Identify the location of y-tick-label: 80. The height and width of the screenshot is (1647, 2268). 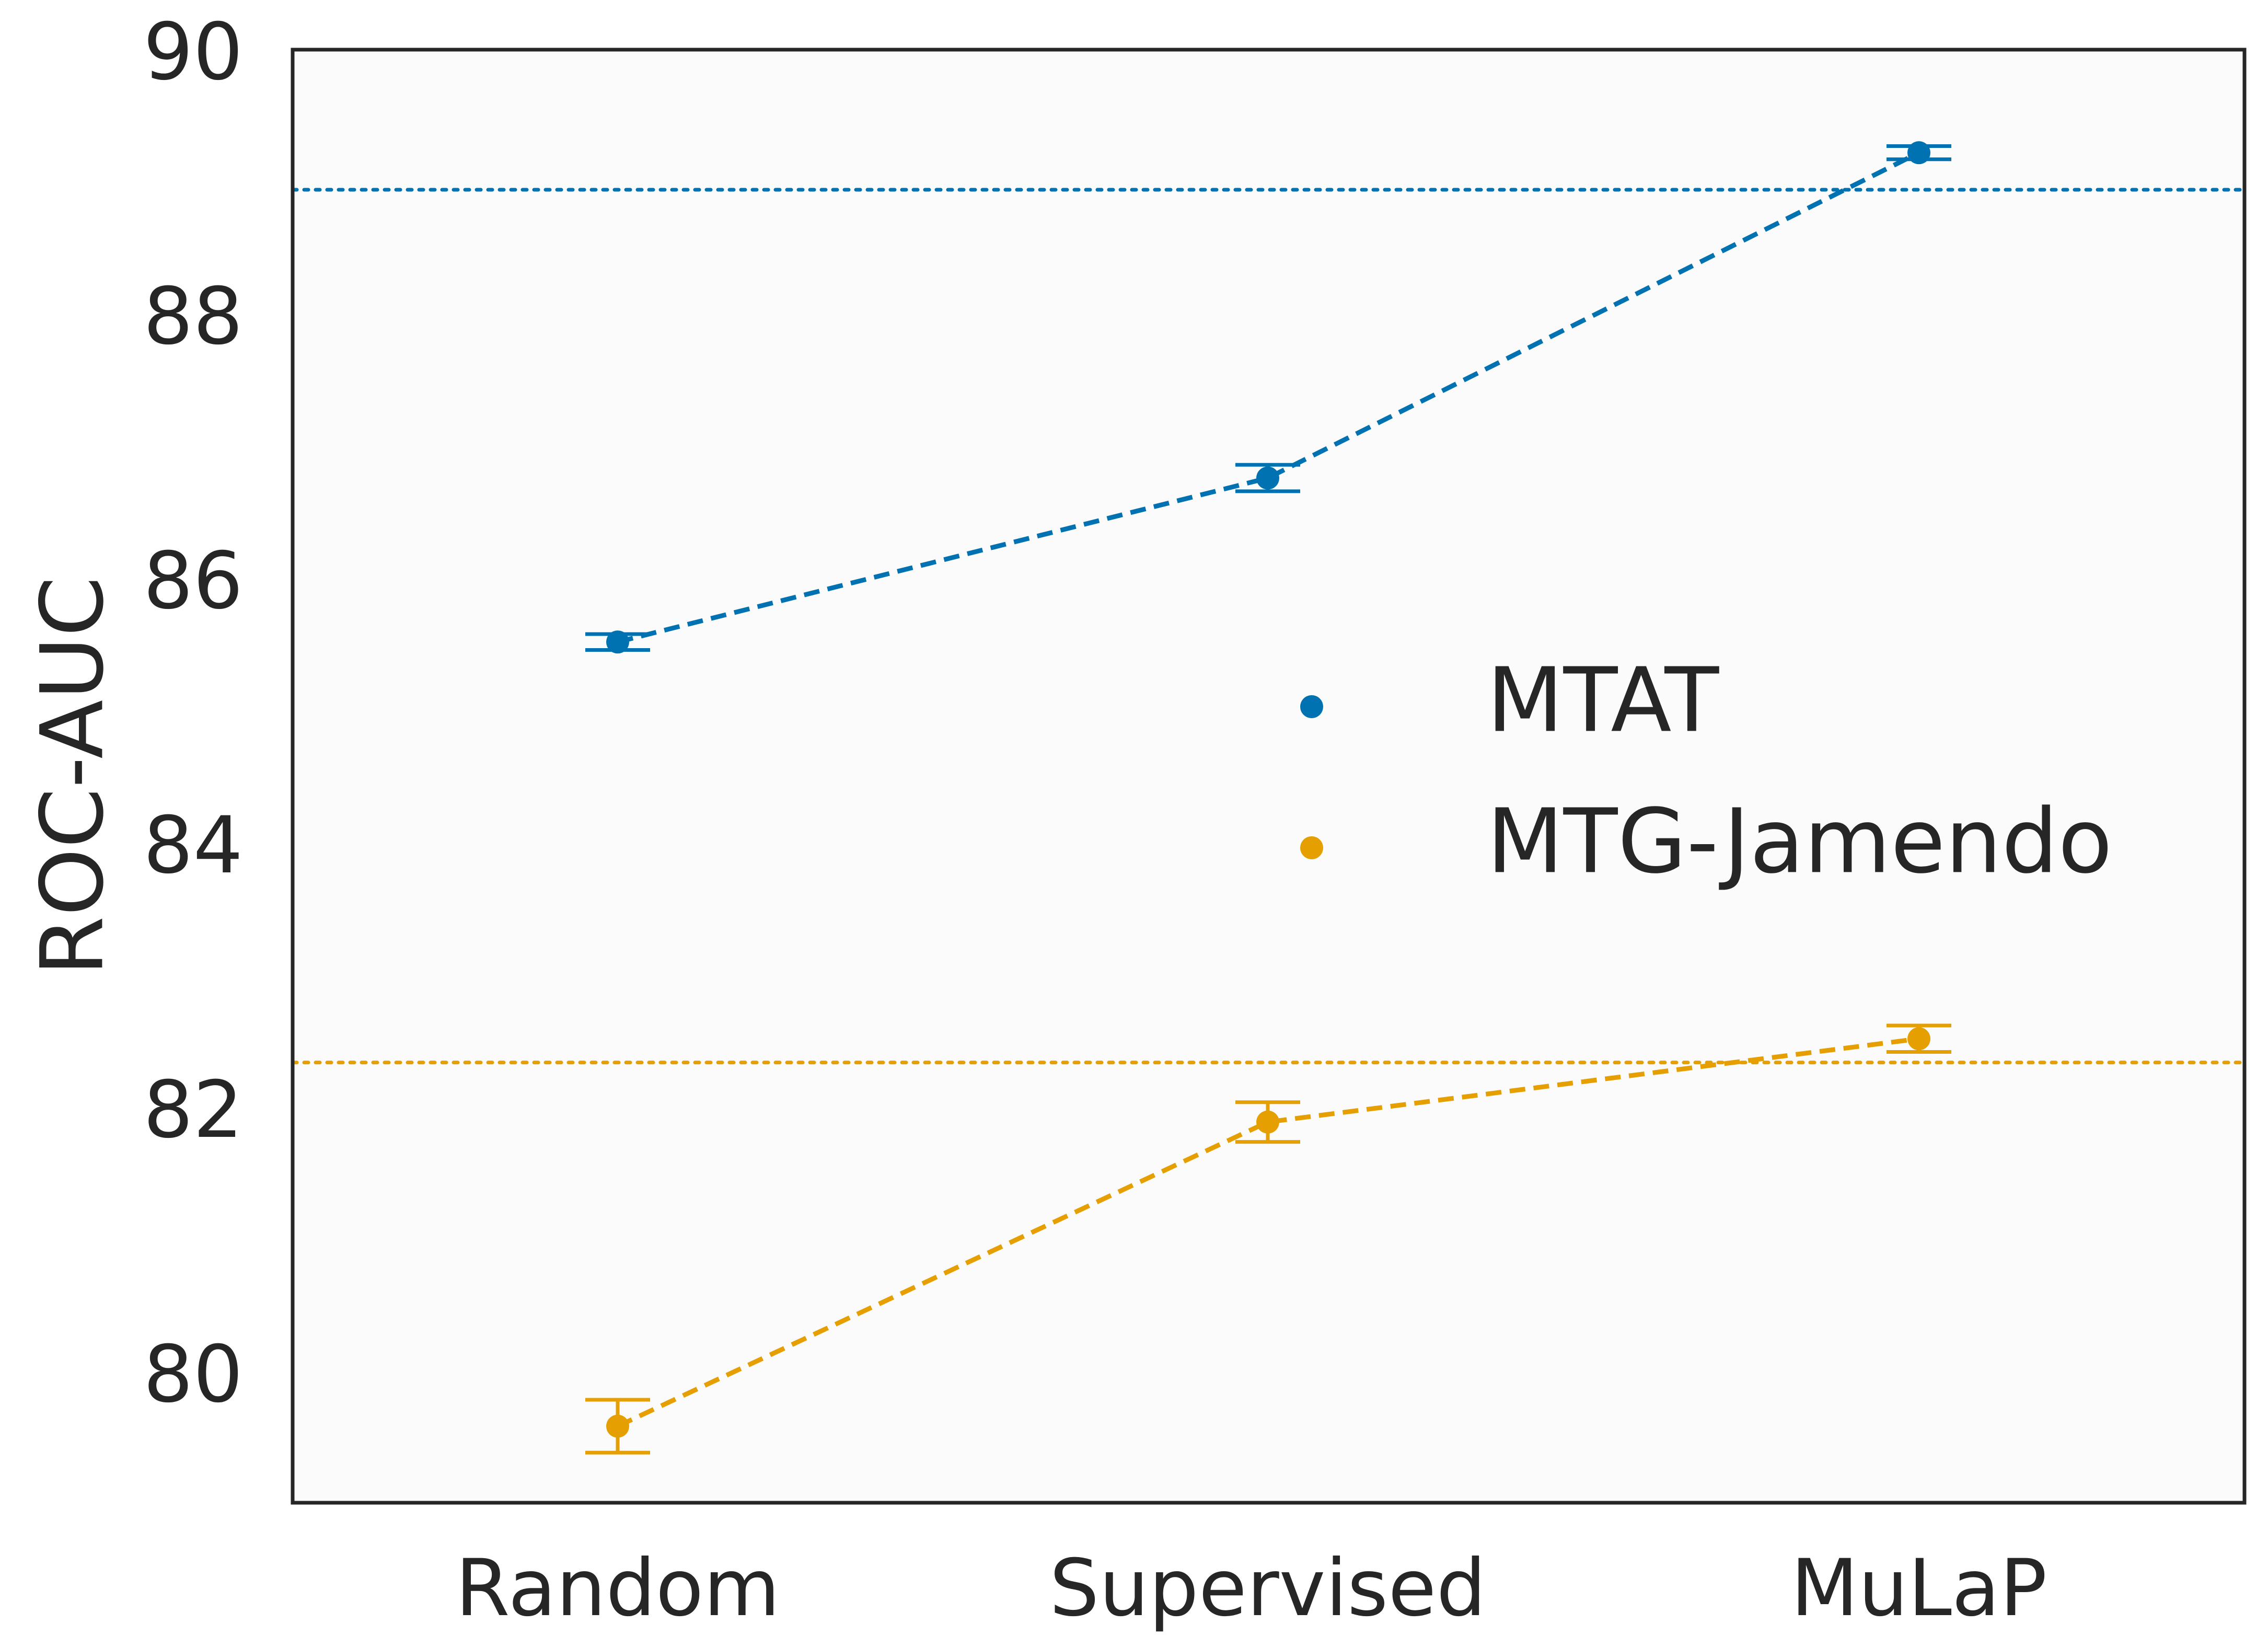
(193, 1374).